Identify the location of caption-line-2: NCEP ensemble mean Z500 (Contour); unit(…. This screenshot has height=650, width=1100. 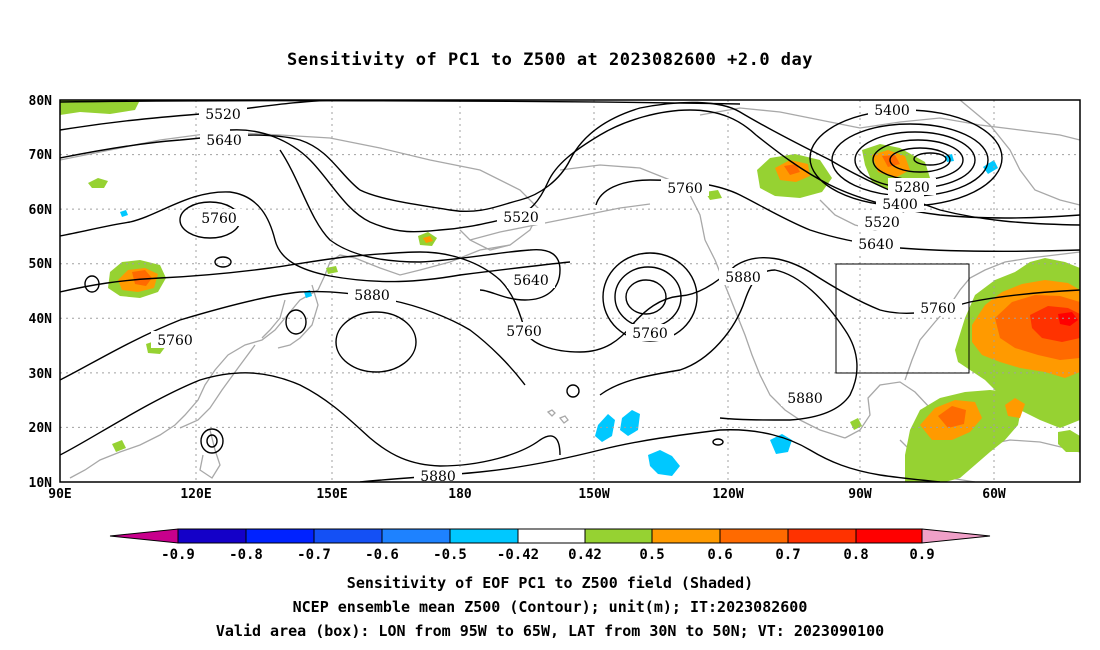
(550, 607).